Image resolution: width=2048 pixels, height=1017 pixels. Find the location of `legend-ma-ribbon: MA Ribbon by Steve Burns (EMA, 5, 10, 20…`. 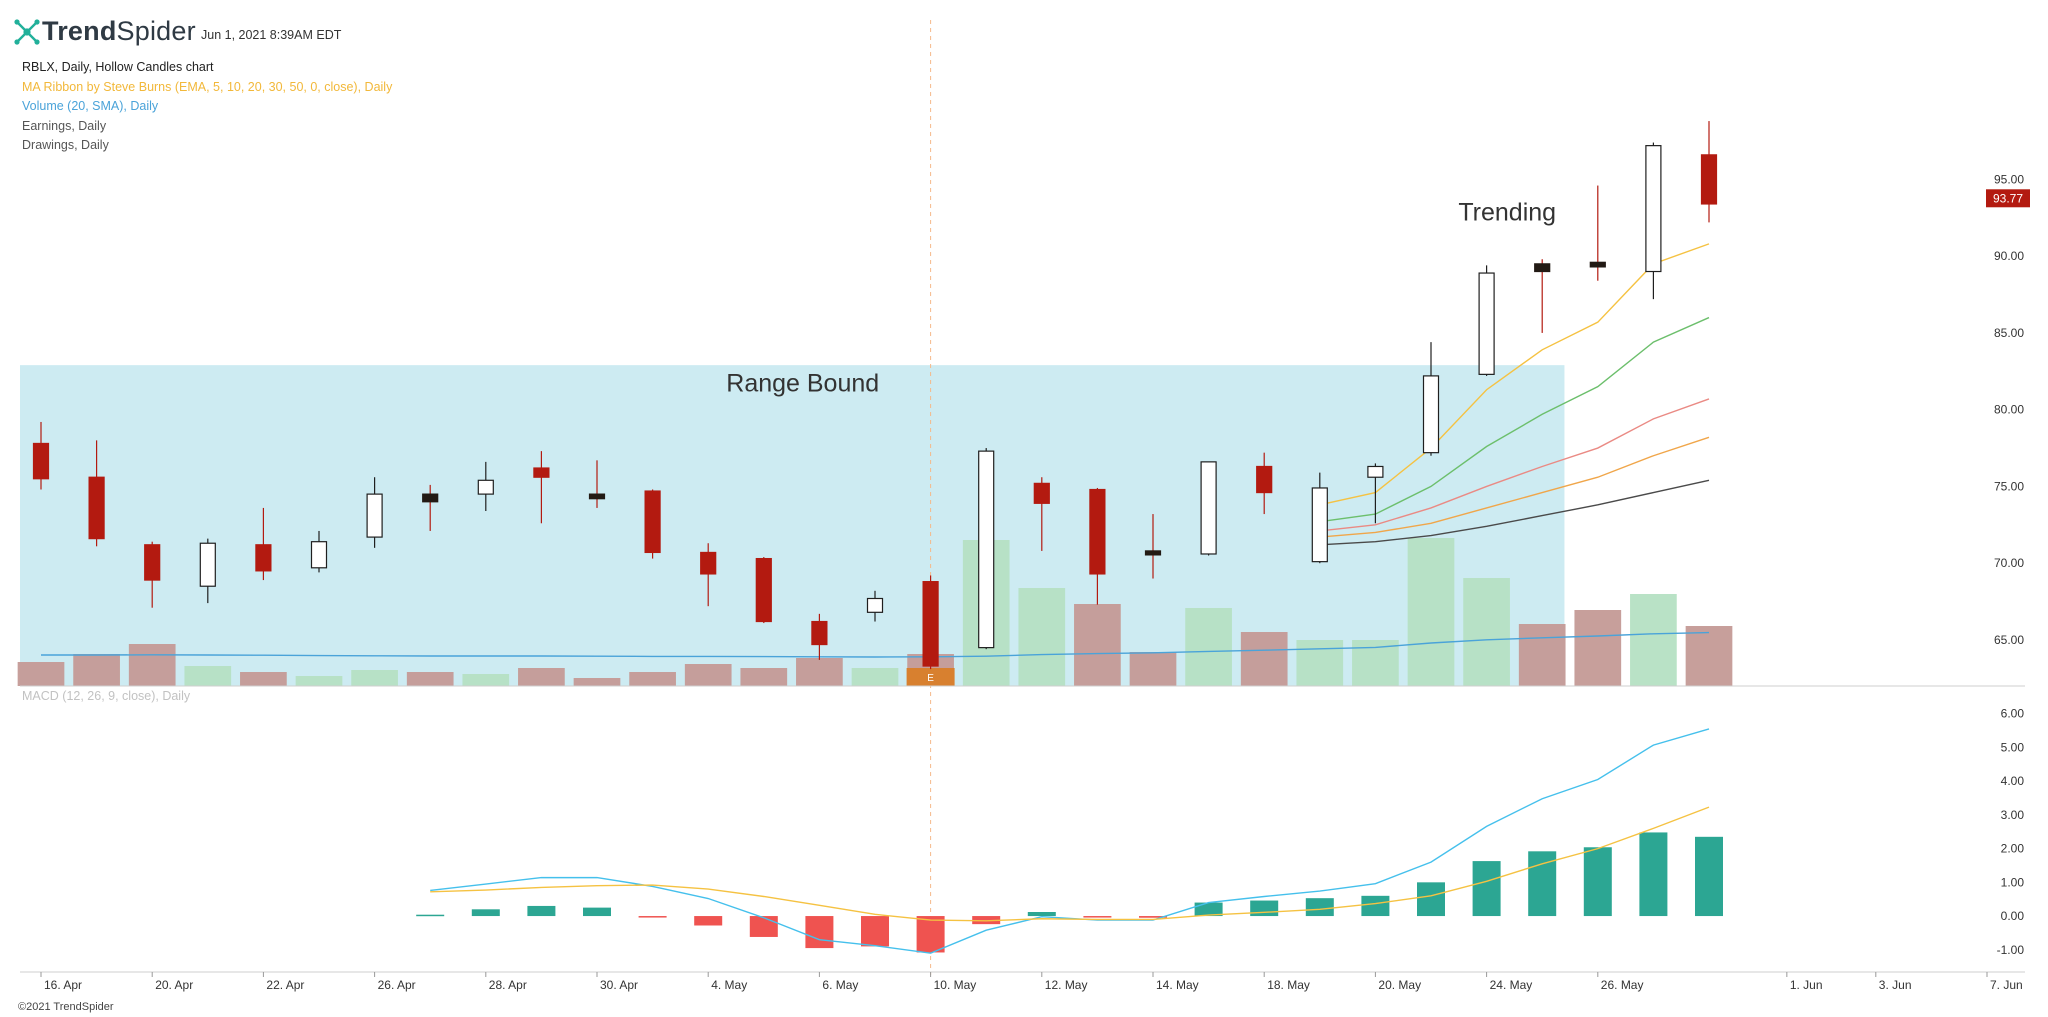

legend-ma-ribbon: MA Ribbon by Steve Burns (EMA, 5, 10, 20… is located at coordinates (207, 86).